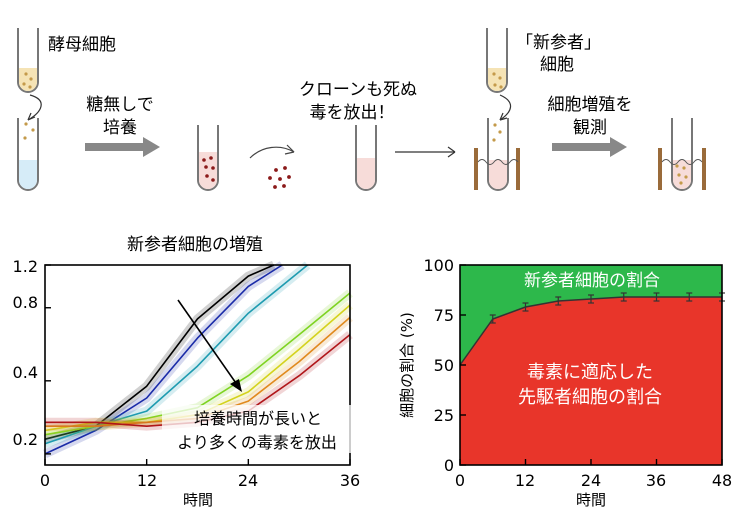  I want to click on newcomer-label-line2: 細胞, so click(557, 65).